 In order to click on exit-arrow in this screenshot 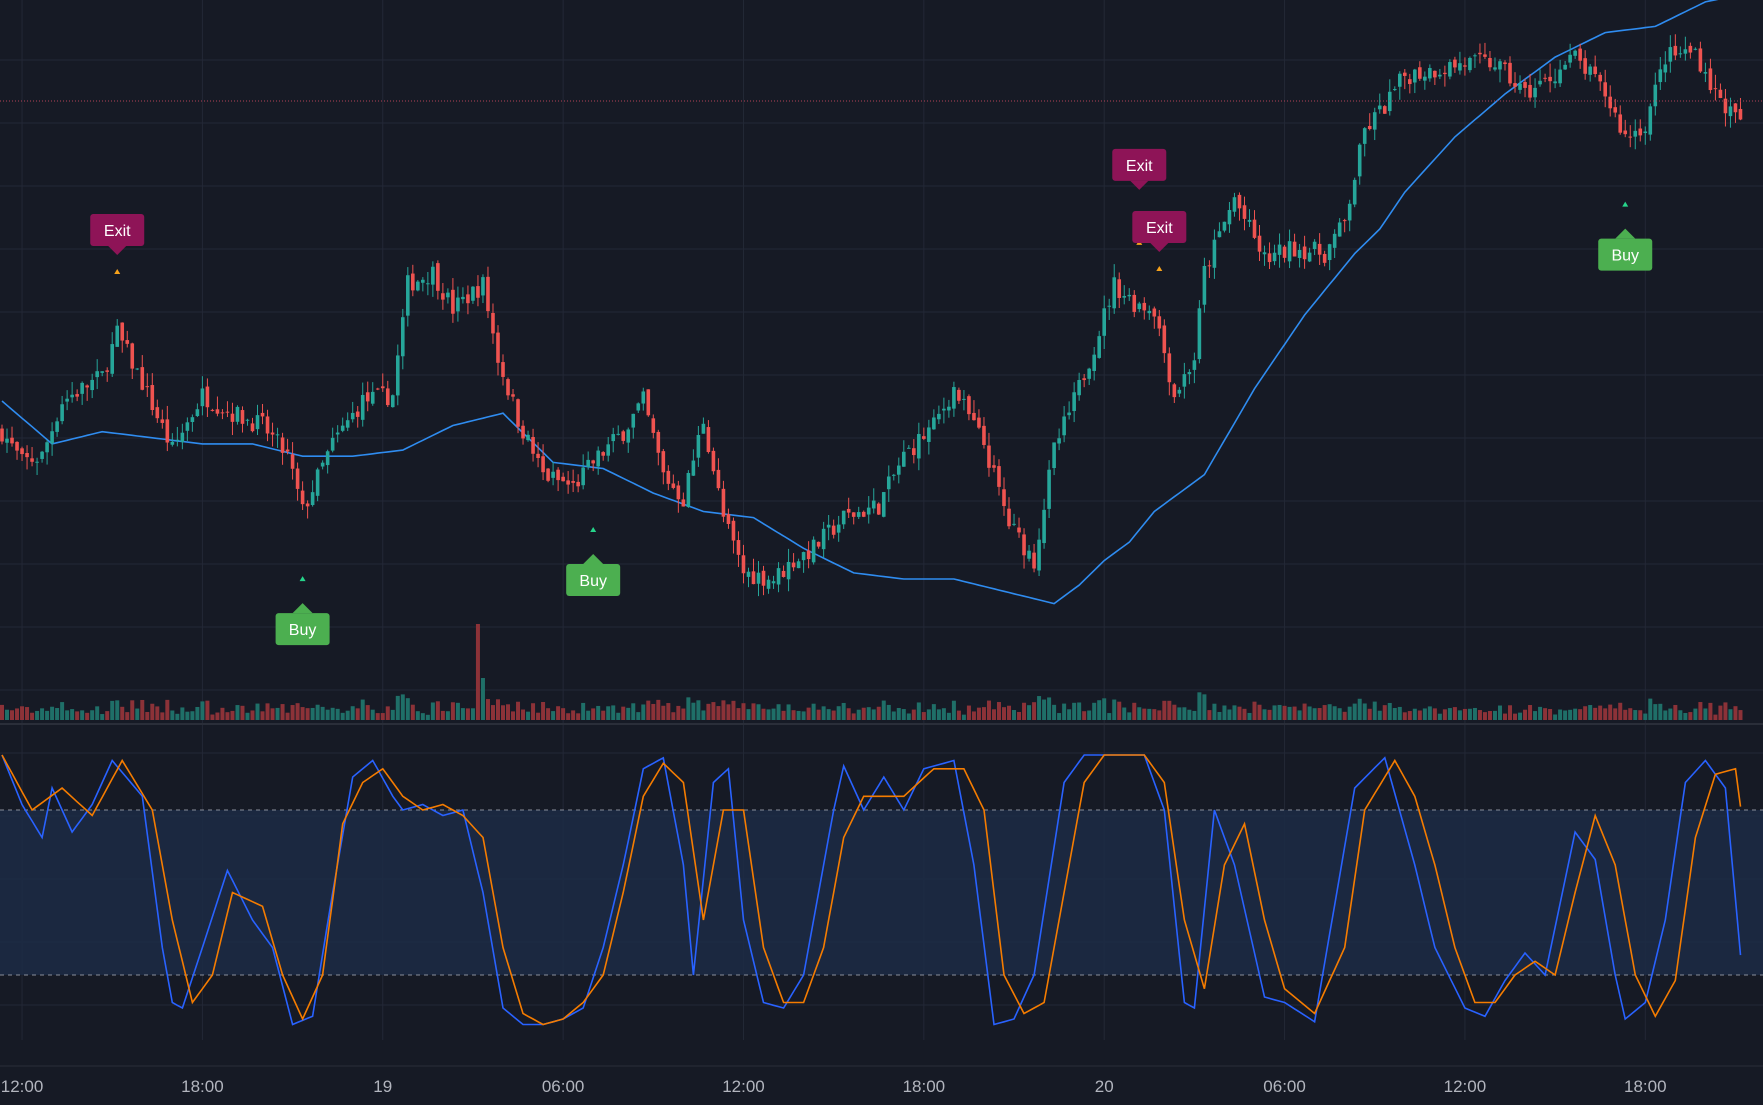, I will do `click(1139, 185)`.